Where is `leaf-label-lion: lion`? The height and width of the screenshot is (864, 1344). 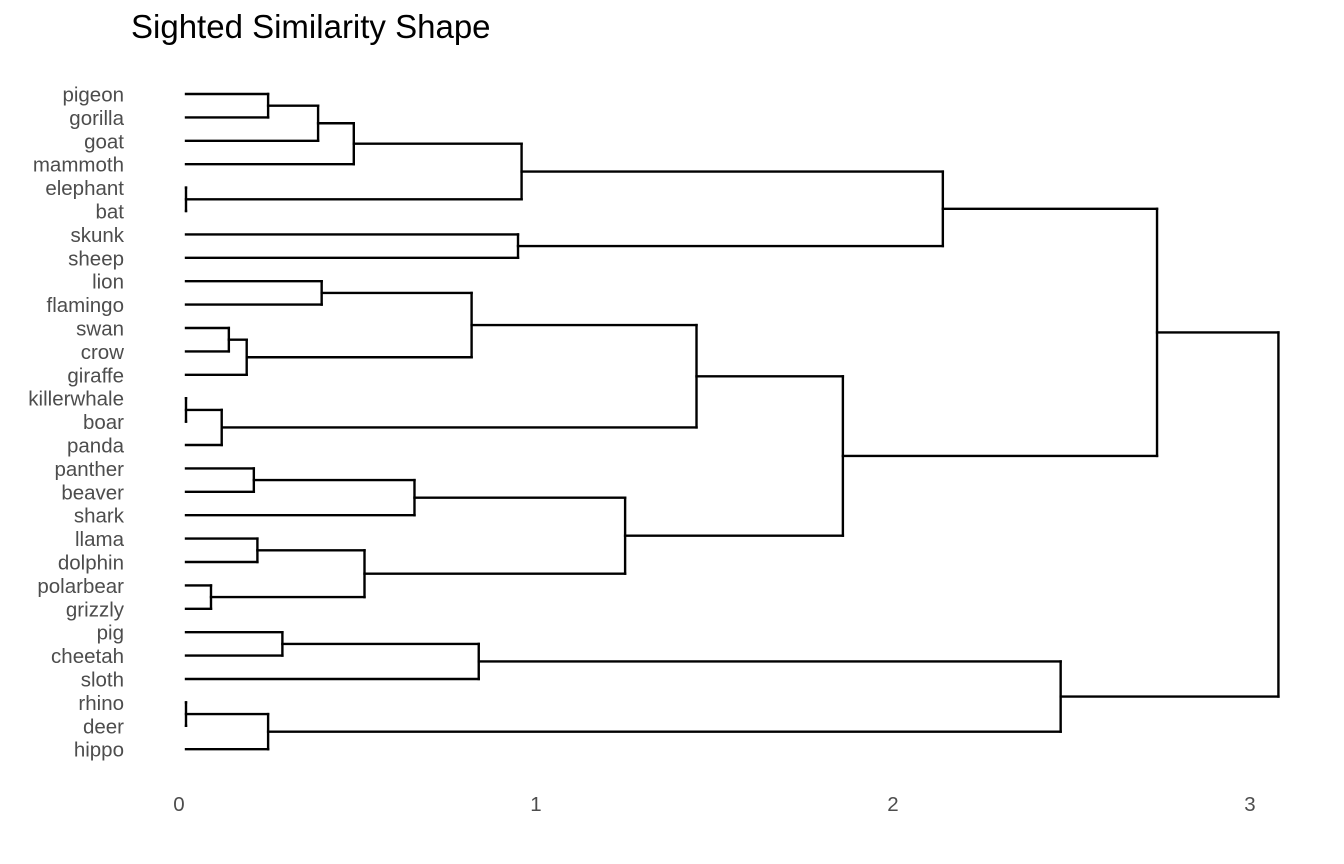
leaf-label-lion: lion is located at coordinates (108, 282).